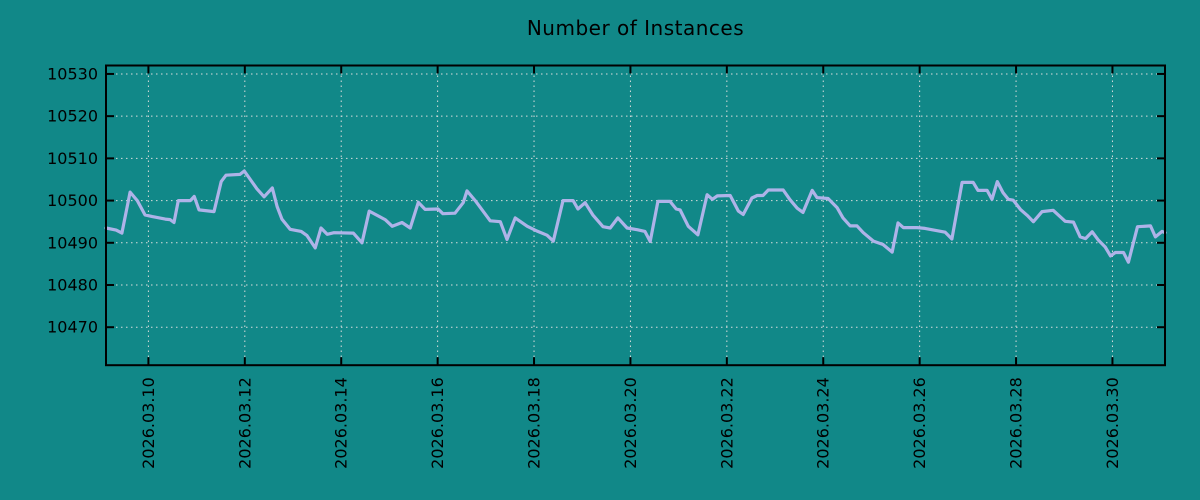  Describe the element at coordinates (635, 28) in the screenshot. I see `chart-title: Number of Instances` at that location.